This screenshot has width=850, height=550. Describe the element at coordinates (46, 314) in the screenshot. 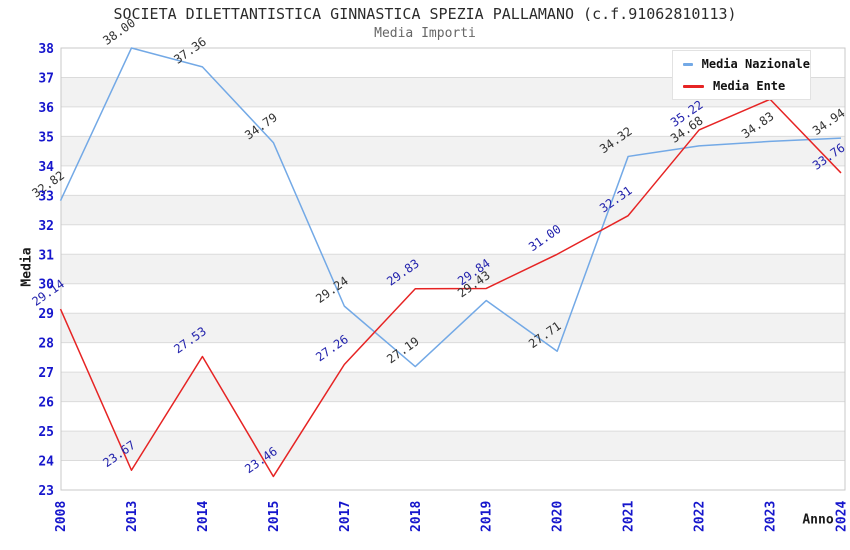

I see `y-tick-label: 29` at that location.